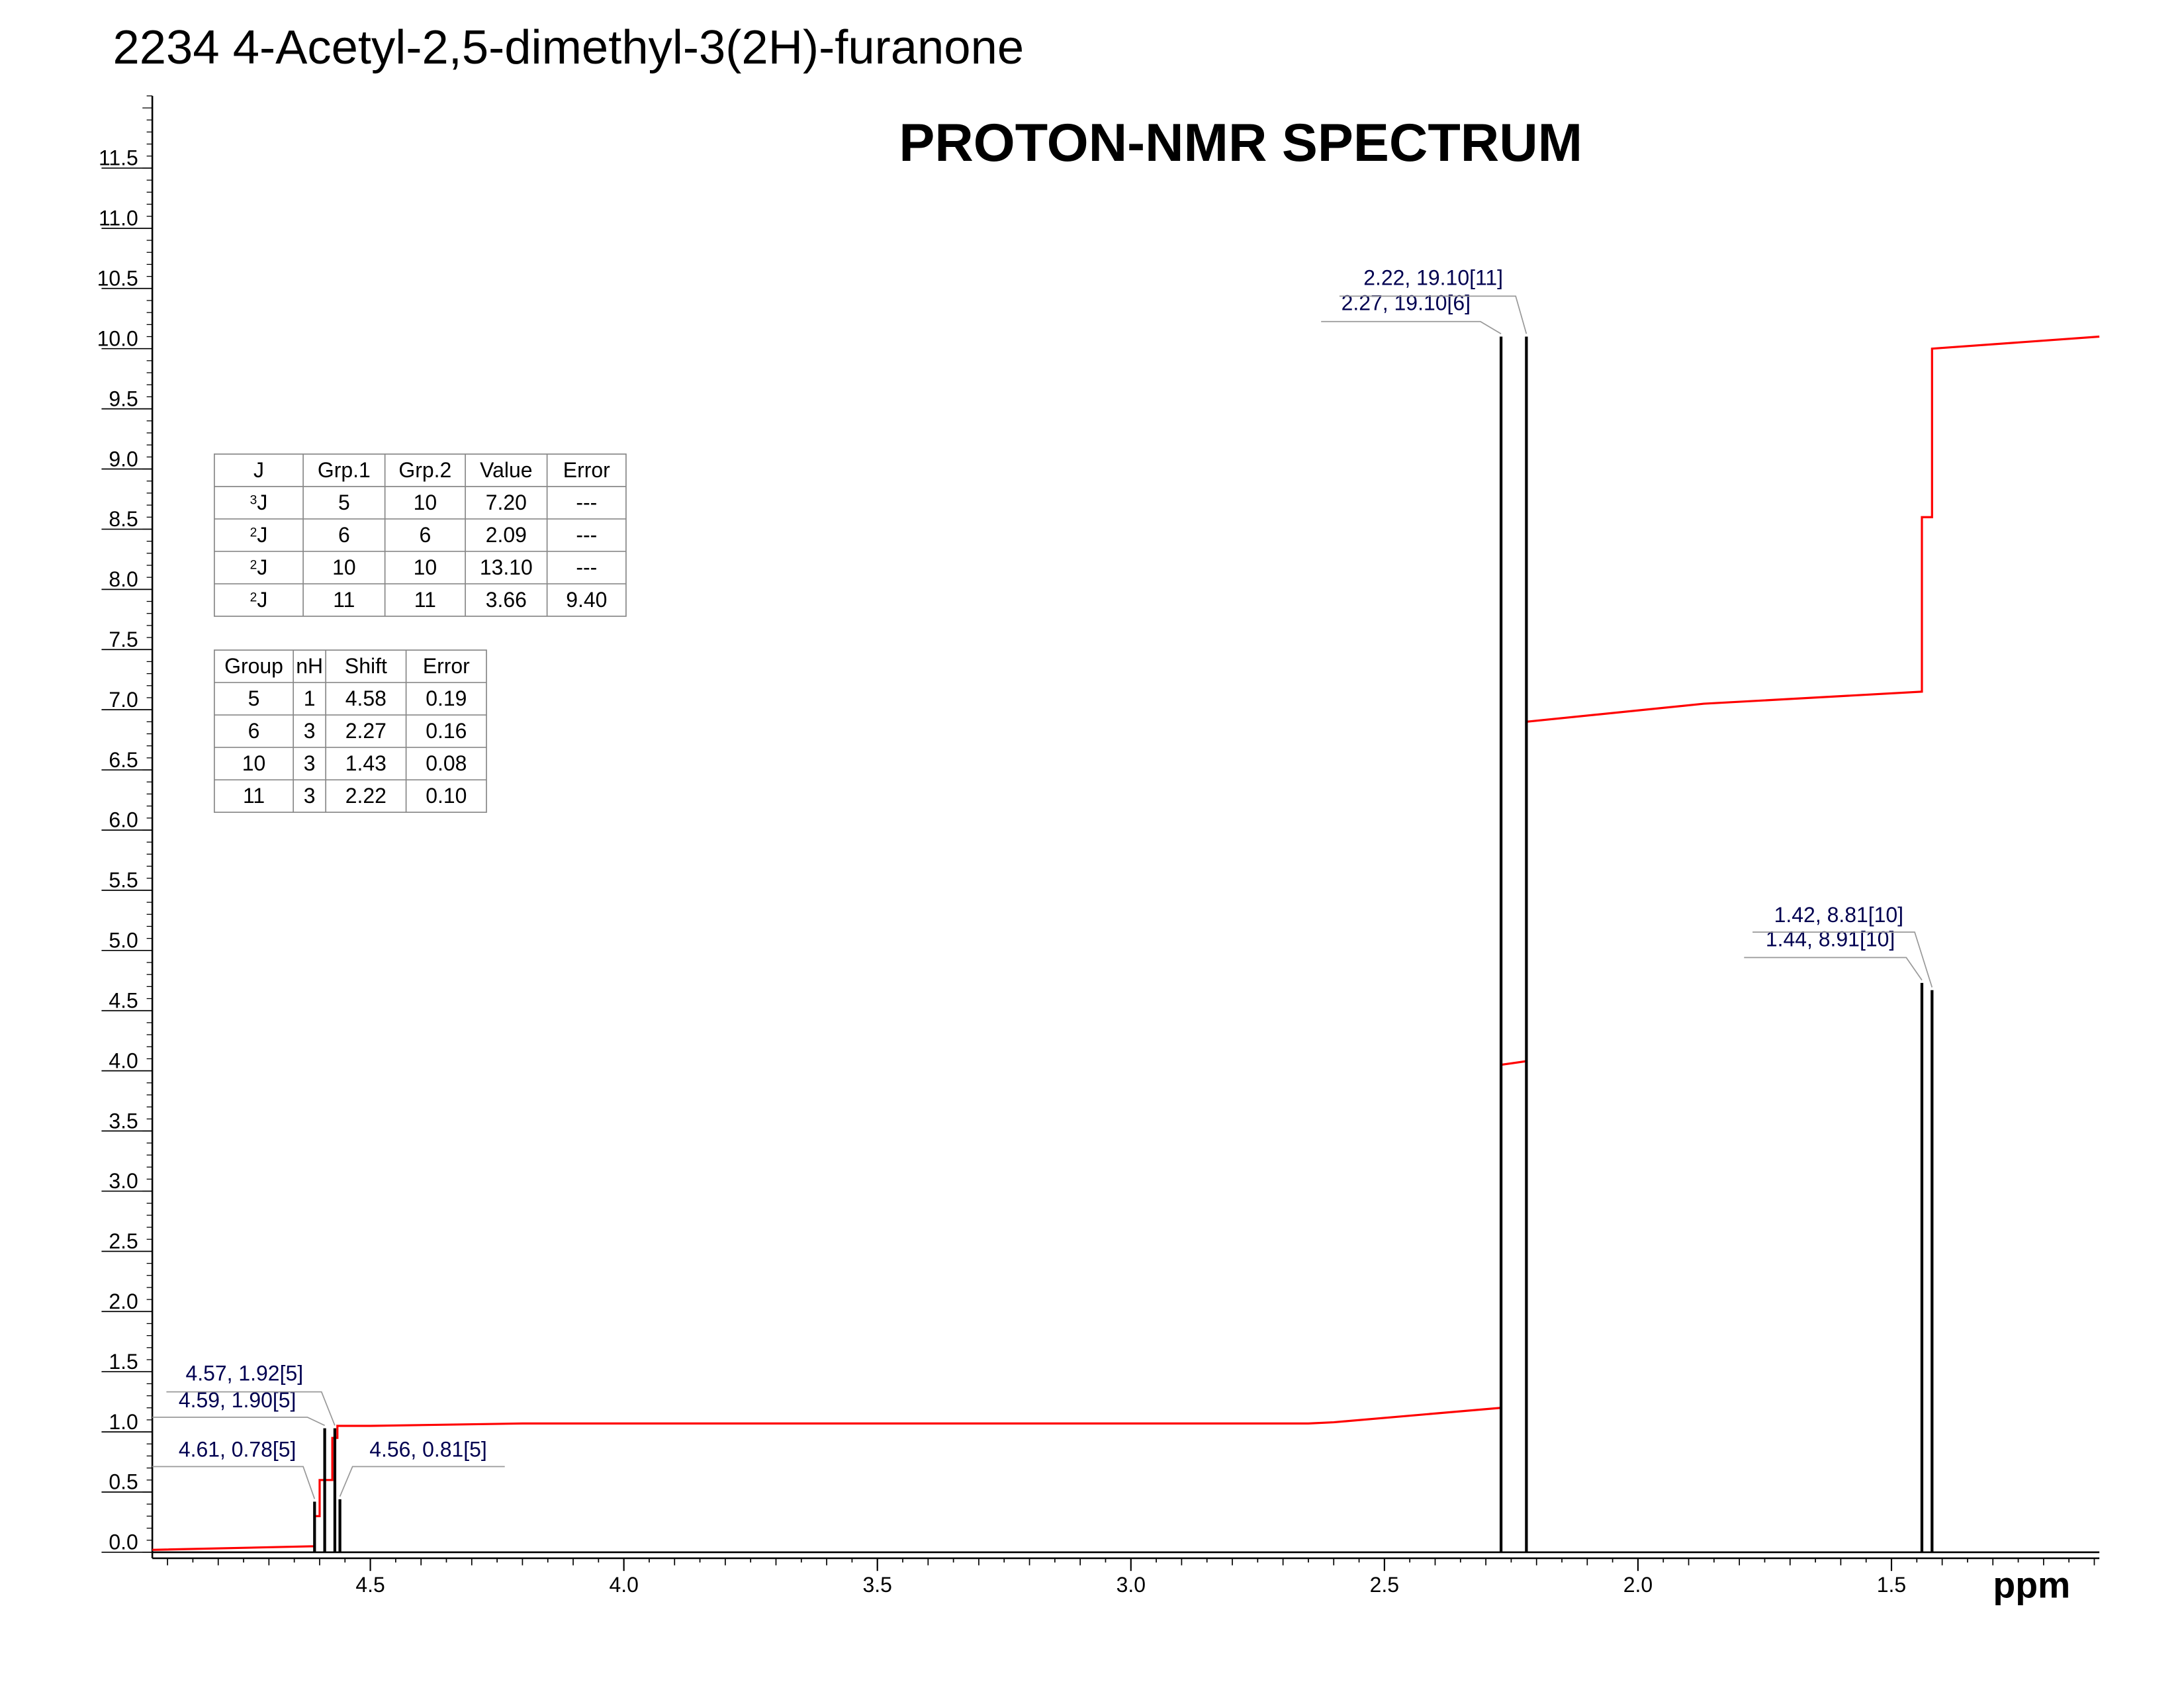 The image size is (2184, 1688). What do you see at coordinates (366, 666) in the screenshot?
I see `table-header: Shift` at bounding box center [366, 666].